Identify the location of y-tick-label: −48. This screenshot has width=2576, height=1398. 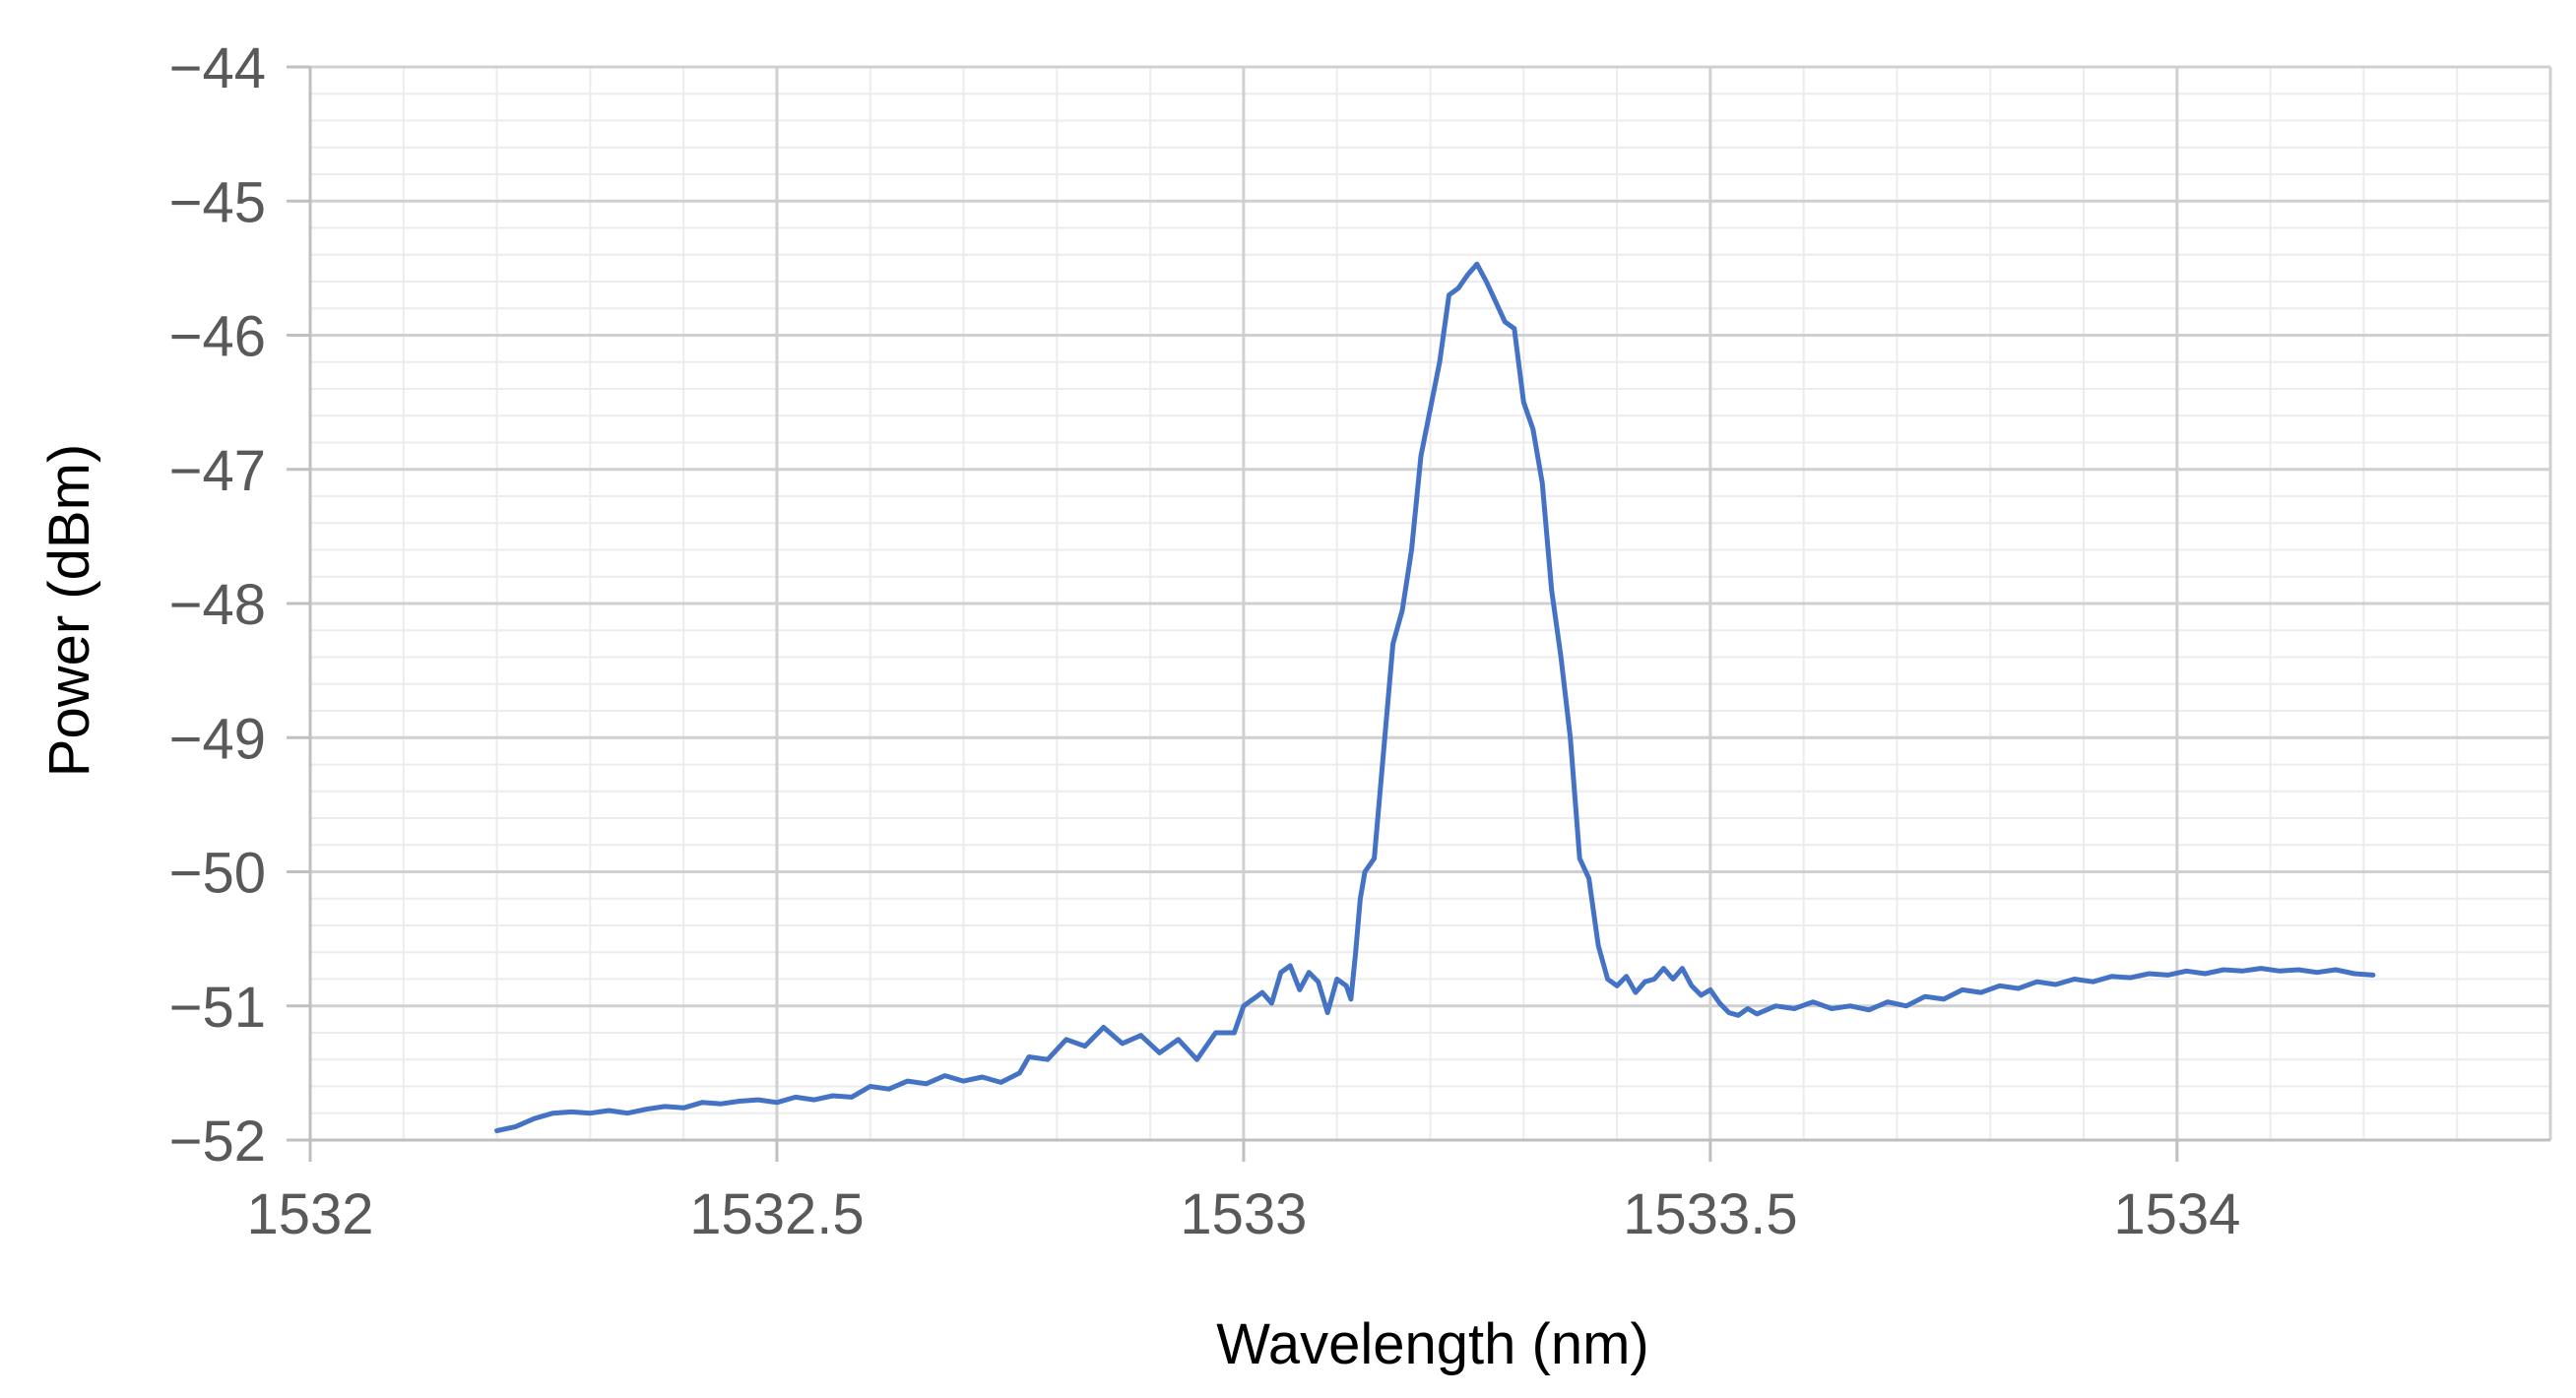
(217, 605).